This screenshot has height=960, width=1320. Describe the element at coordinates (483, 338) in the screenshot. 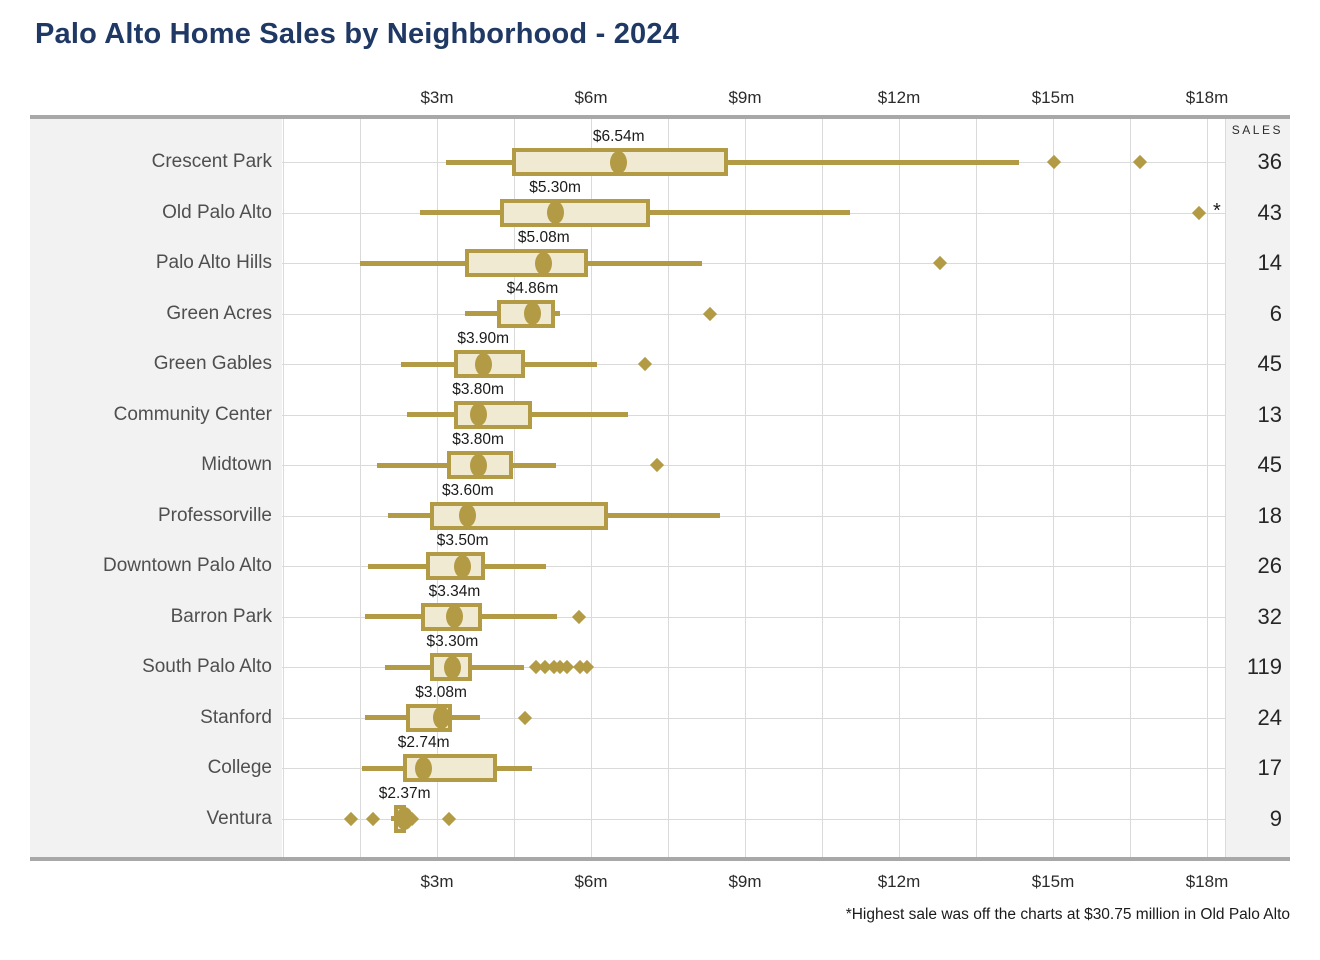

I see `median-value-label: $3.90m` at that location.